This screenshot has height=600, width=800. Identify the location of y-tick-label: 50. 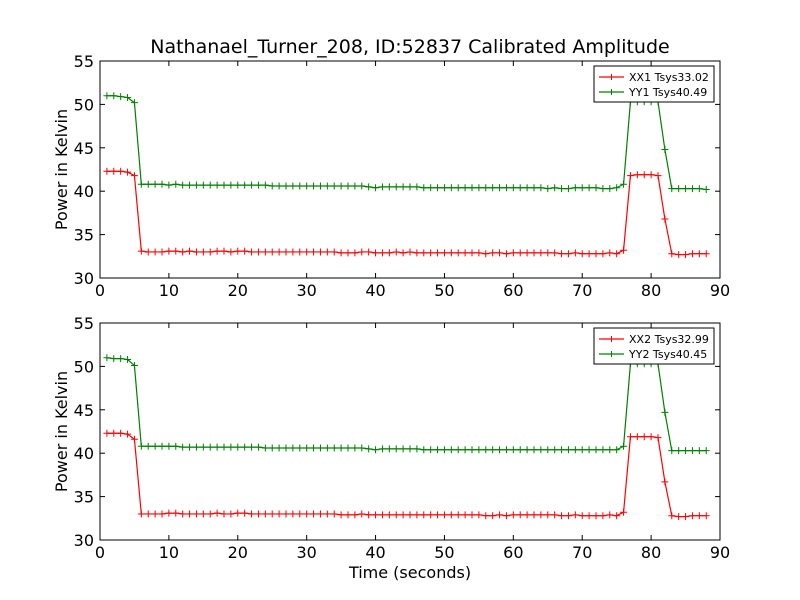
(84, 104).